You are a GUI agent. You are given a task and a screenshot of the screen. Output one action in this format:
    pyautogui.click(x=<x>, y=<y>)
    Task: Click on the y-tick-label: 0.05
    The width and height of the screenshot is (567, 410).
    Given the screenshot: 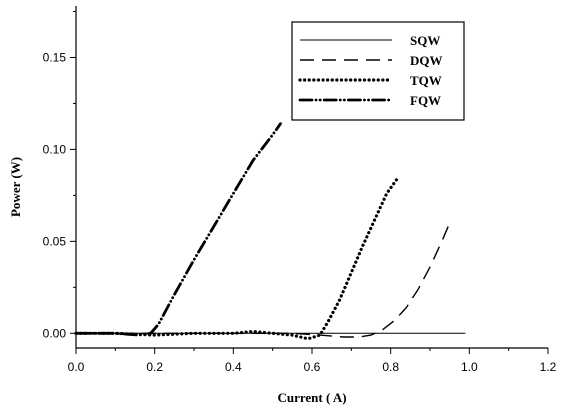 What is the action you would take?
    pyautogui.click(x=55, y=241)
    